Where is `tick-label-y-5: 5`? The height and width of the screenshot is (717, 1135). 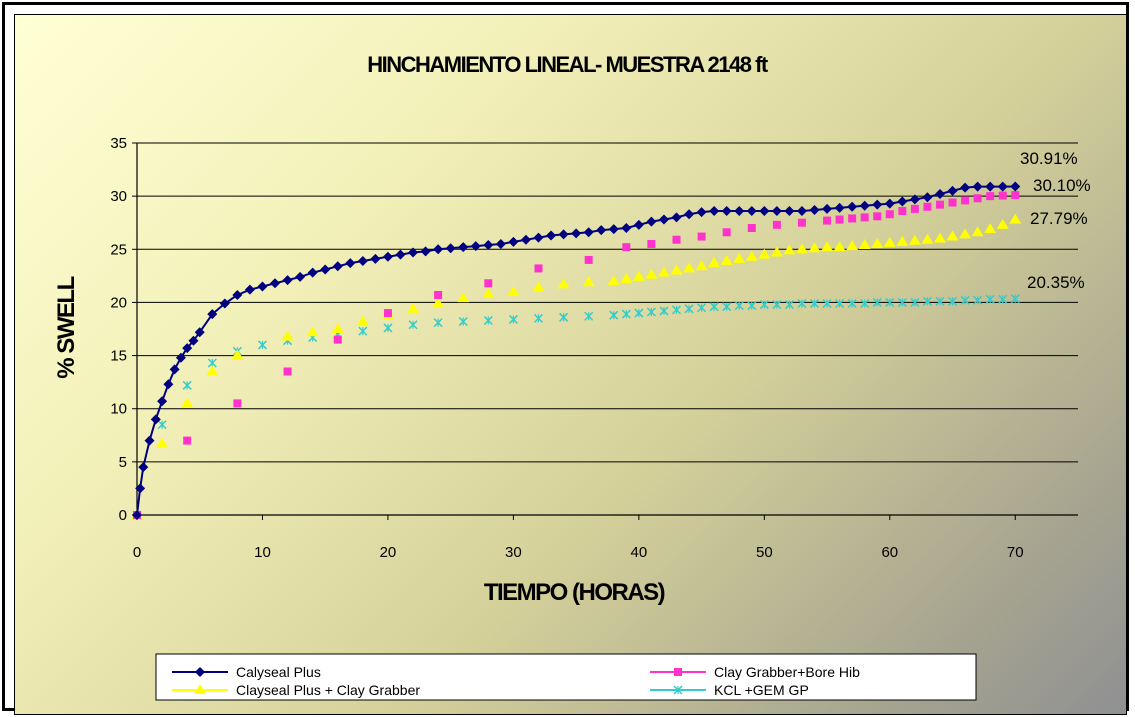
tick-label-y-5: 5 is located at coordinates (123, 462).